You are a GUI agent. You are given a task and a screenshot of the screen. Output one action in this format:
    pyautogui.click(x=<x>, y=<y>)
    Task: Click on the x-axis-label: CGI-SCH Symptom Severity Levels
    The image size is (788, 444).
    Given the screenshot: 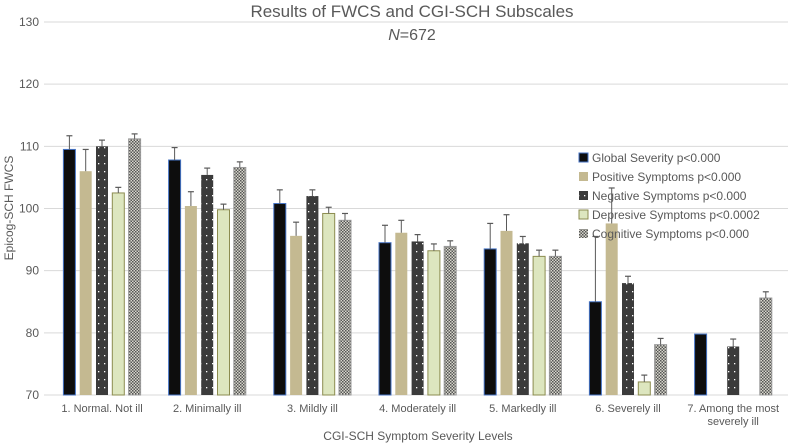 What is the action you would take?
    pyautogui.click(x=417, y=436)
    